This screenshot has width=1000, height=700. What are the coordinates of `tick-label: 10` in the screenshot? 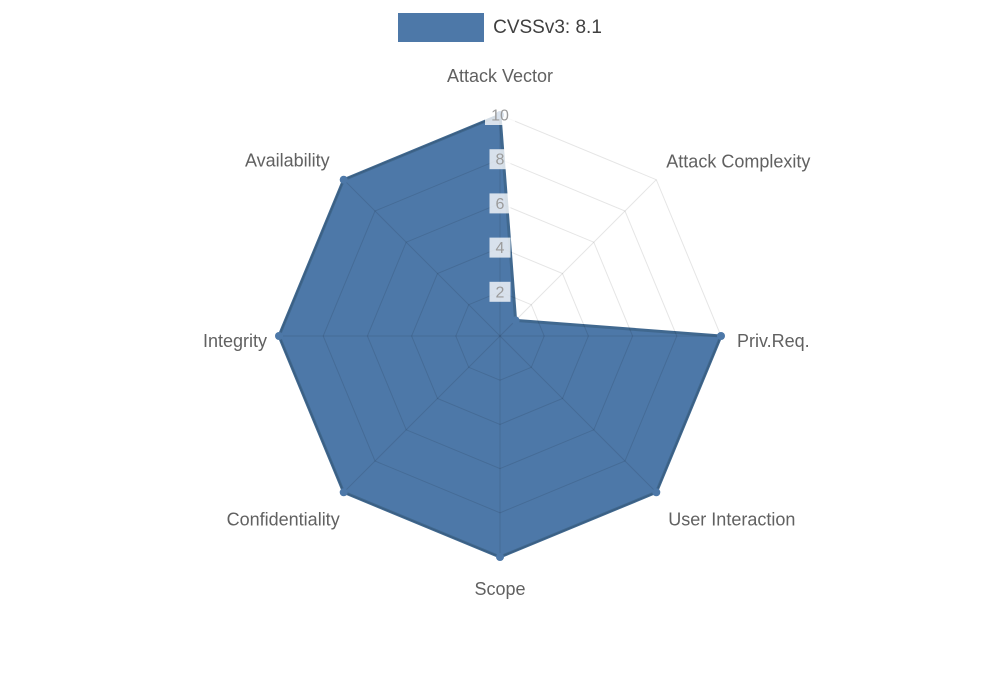 It's located at (500, 116).